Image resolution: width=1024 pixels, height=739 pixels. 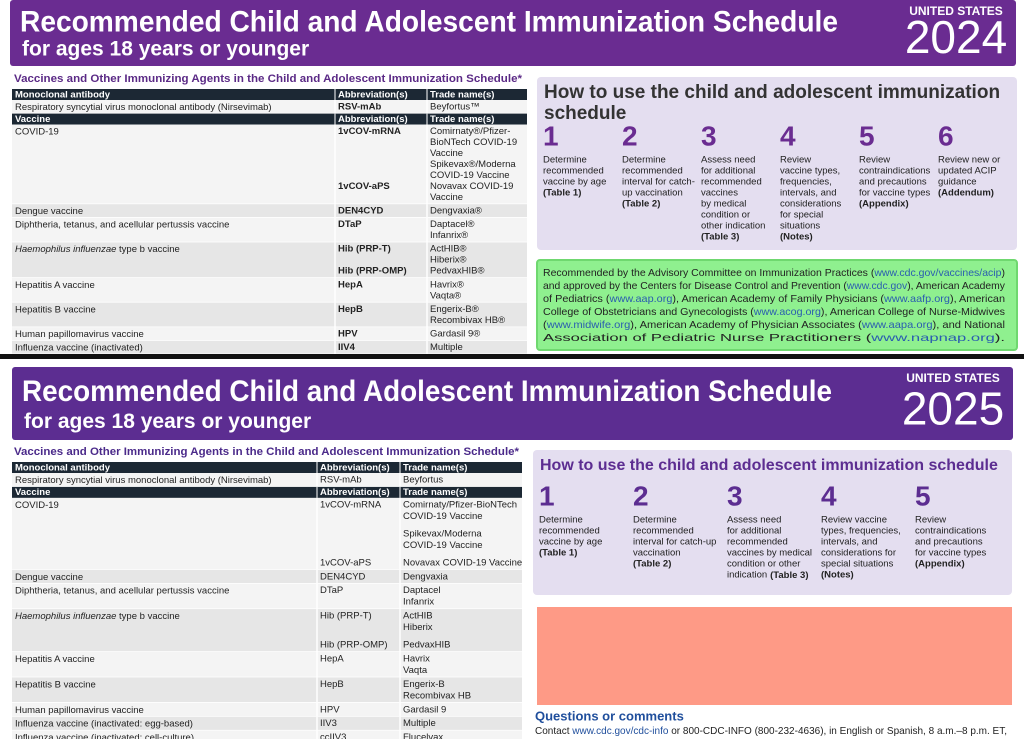 What do you see at coordinates (364, 249) in the screenshot?
I see `abbreviation: Hib (PRP-T)` at bounding box center [364, 249].